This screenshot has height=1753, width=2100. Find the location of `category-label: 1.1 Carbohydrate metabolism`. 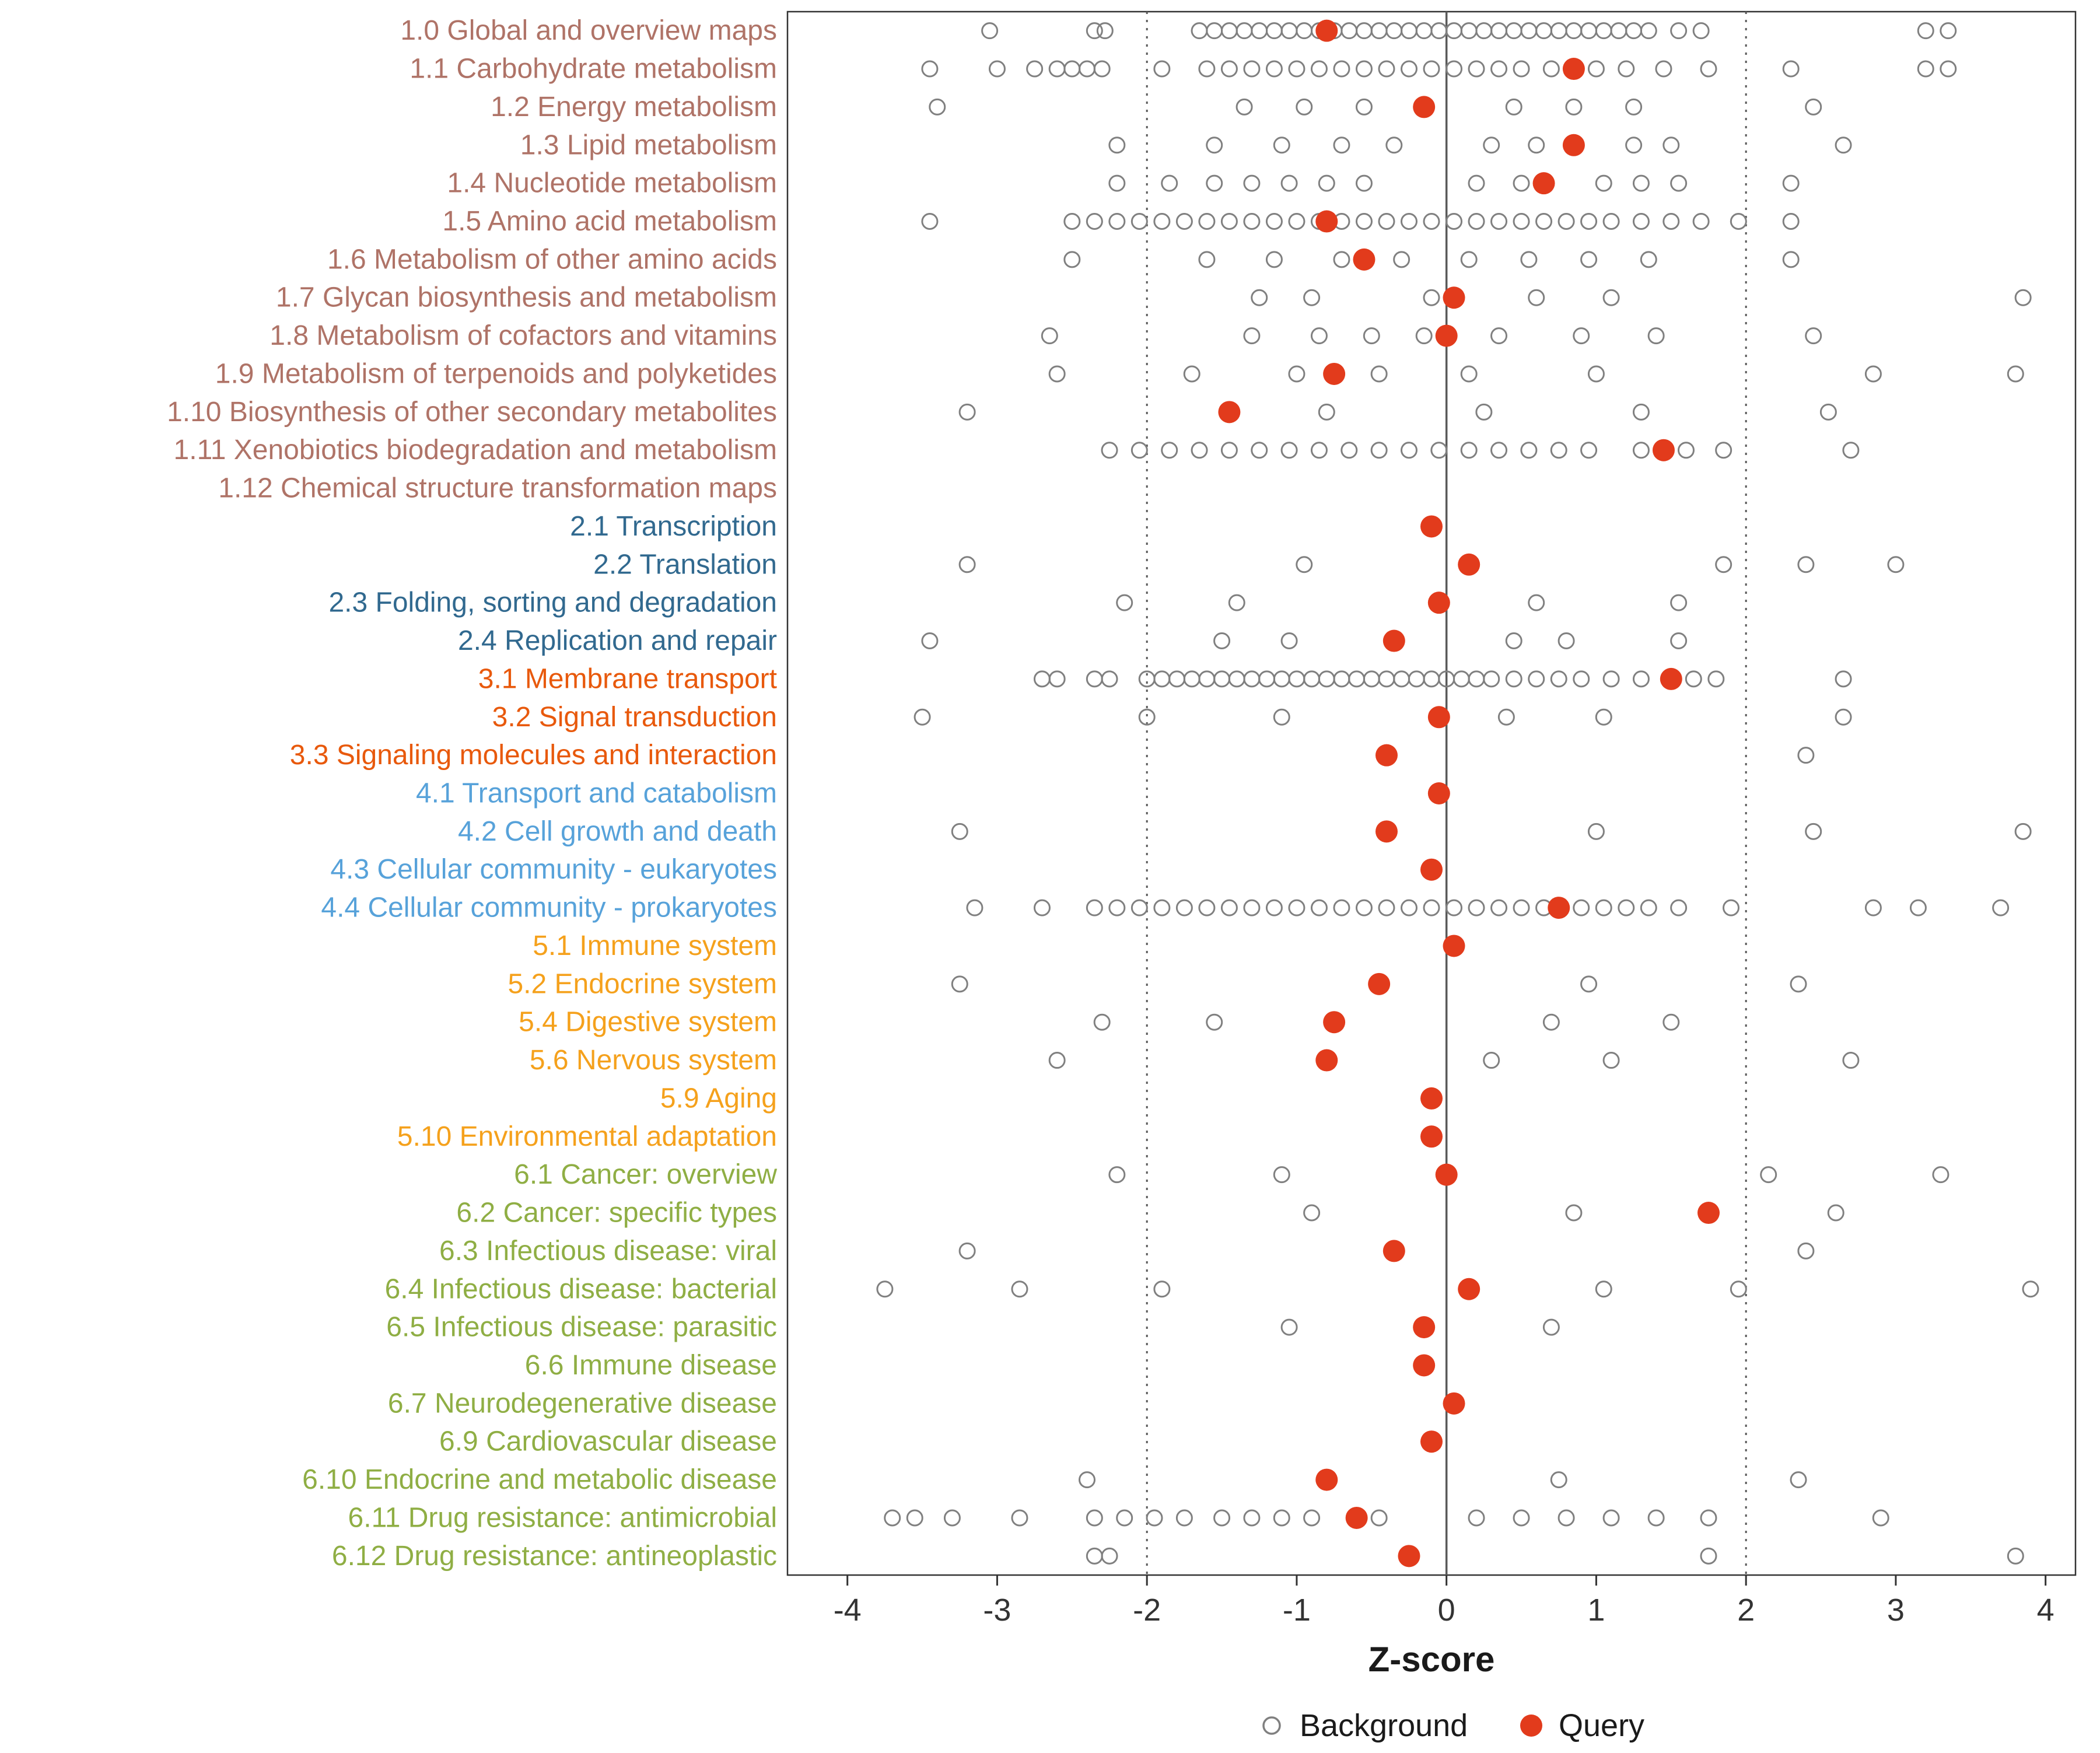

category-label: 1.1 Carbohydrate metabolism is located at coordinates (593, 69).